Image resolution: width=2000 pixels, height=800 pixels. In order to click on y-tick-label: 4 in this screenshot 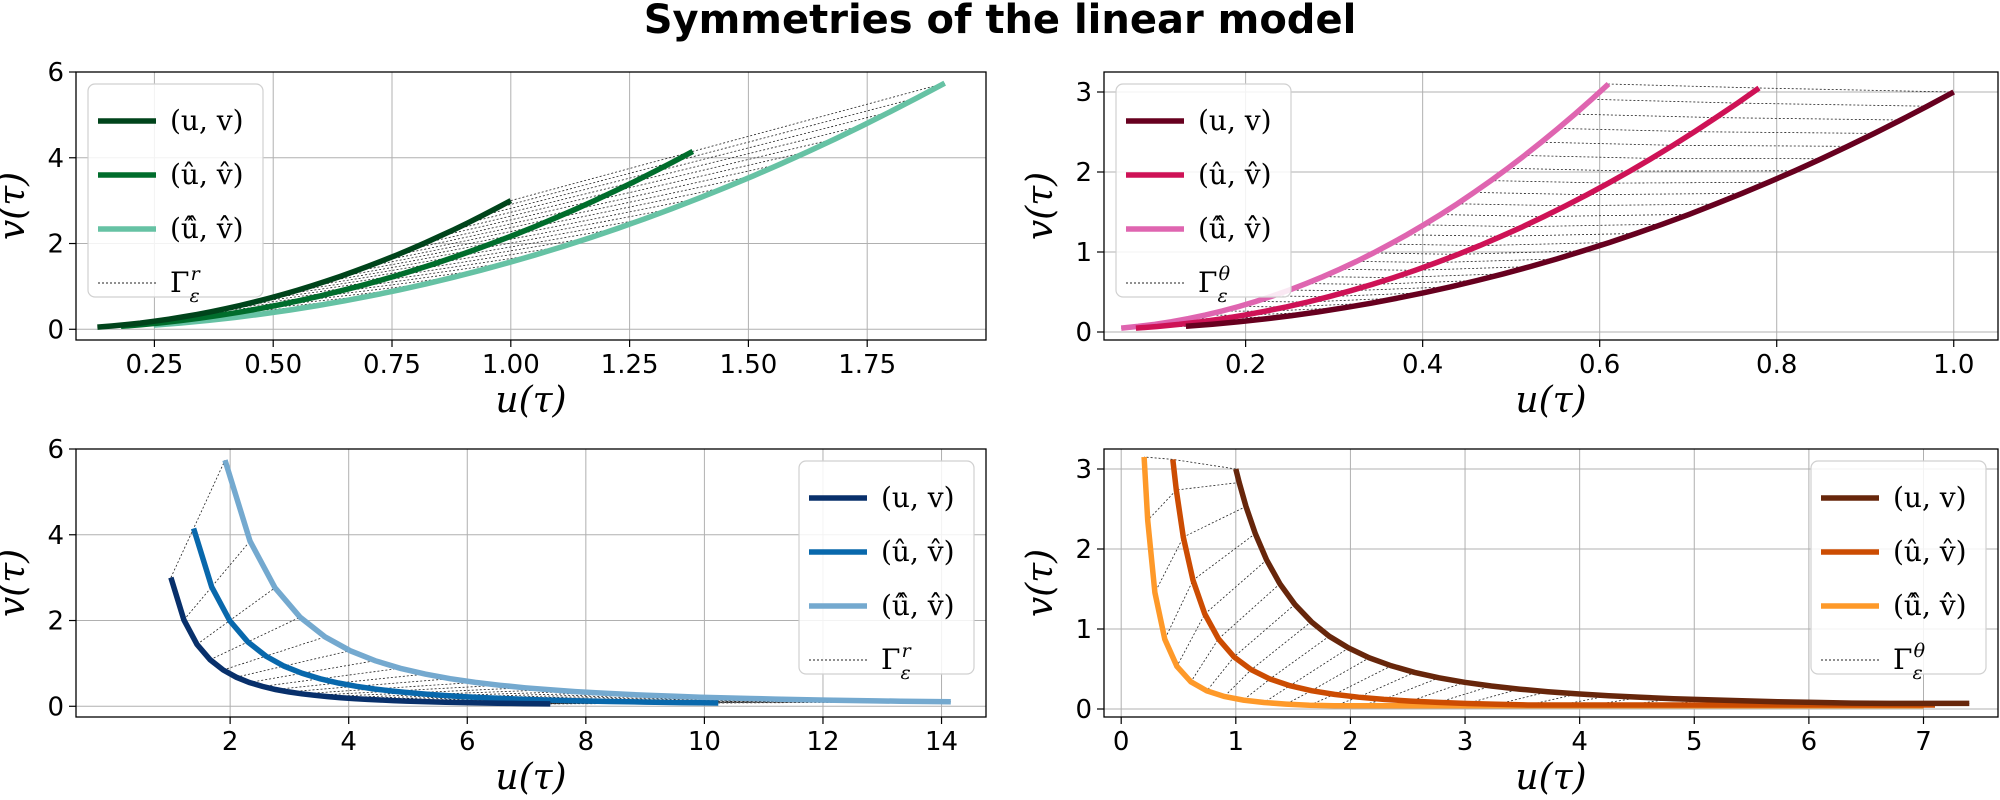, I will do `click(55, 536)`.